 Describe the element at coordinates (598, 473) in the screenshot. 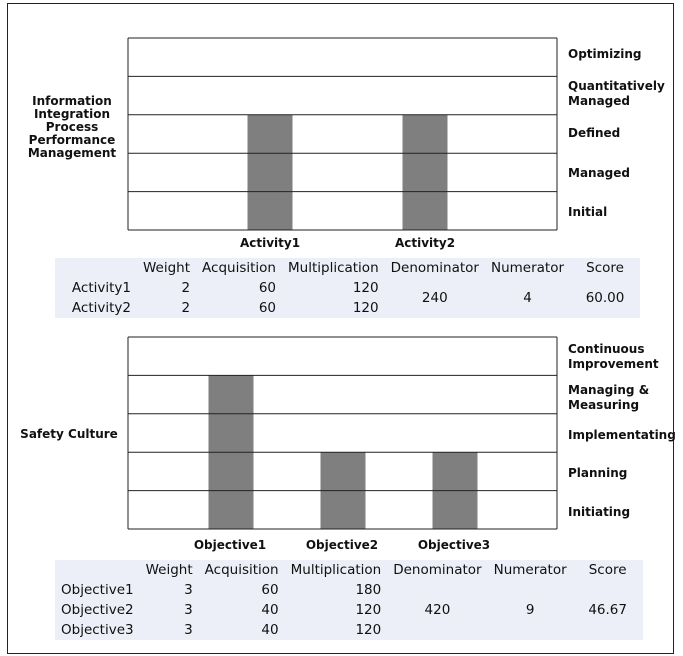

I see `chart-2-level-2: Planning` at that location.